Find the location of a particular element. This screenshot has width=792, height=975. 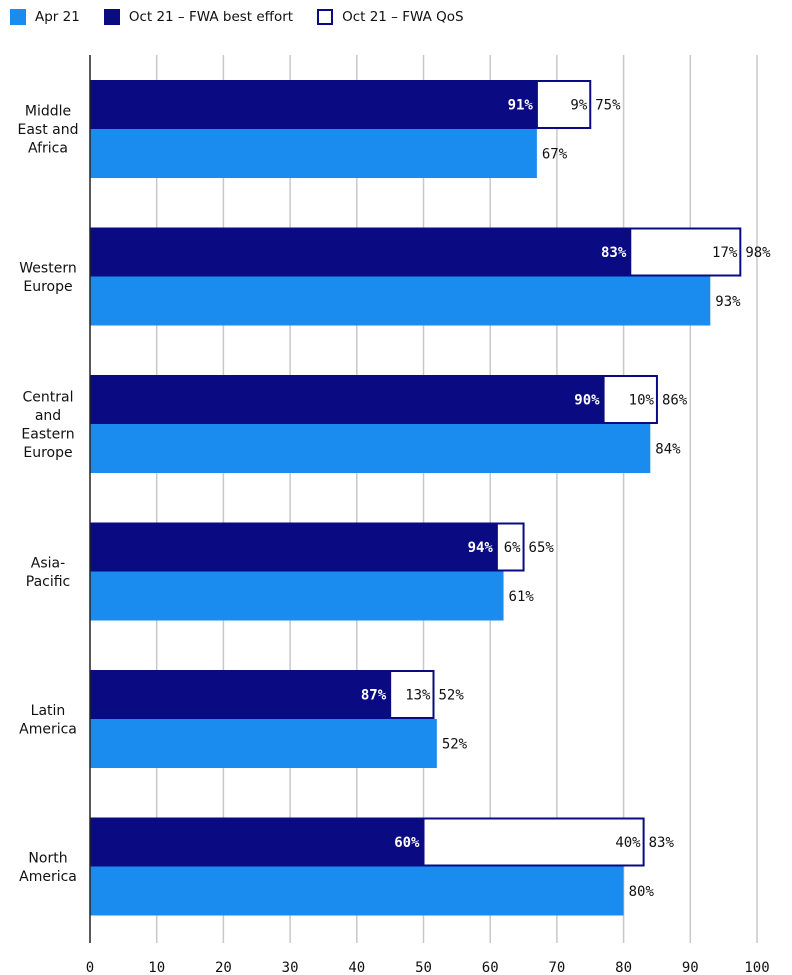

label-qos: 10% is located at coordinates (642, 401).